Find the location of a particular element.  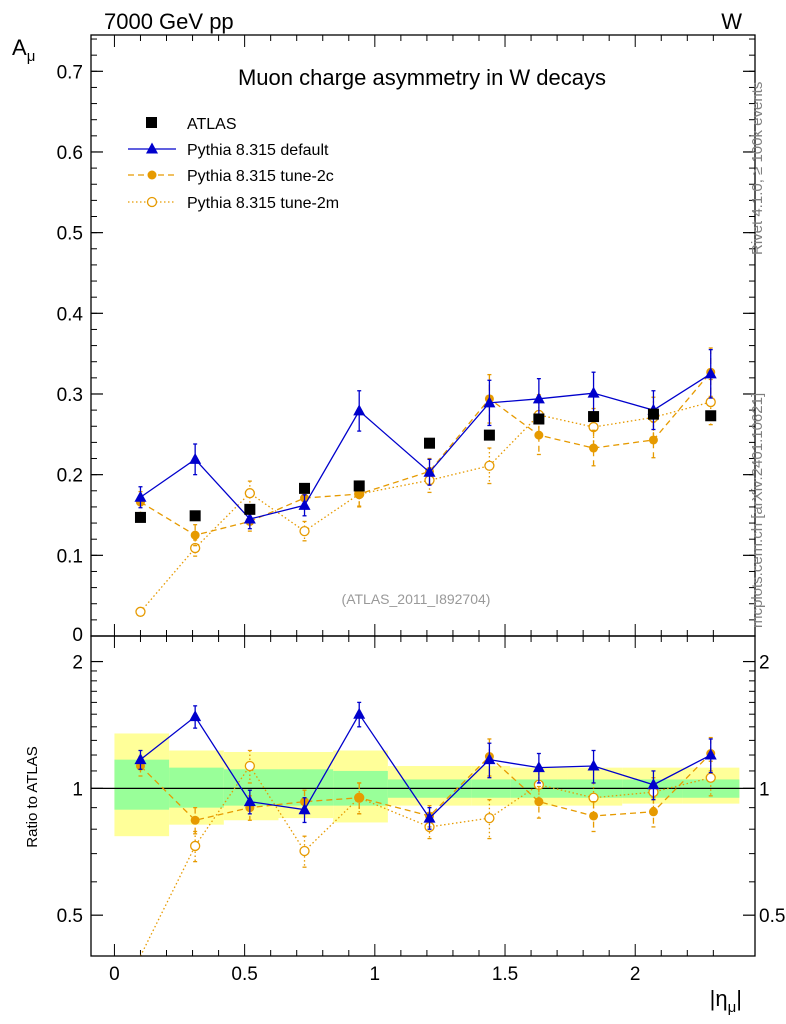

legend-entry-tune-2c: Pythia 8.315 tune-2c is located at coordinates (231, 176).